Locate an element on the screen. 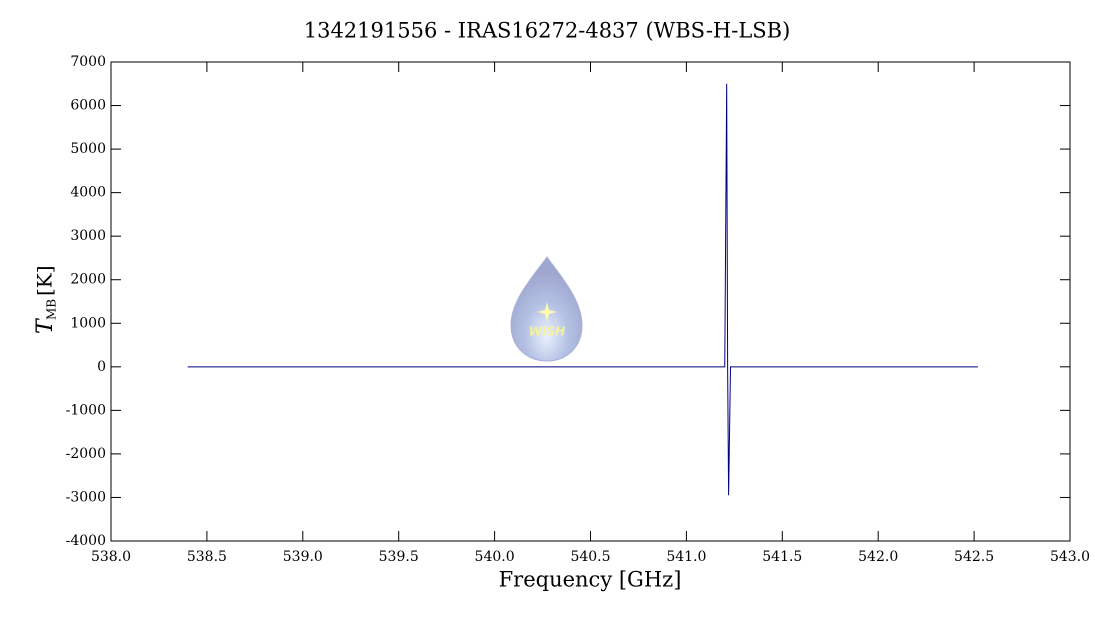  x-axis-label: Frequency [GHz] is located at coordinates (590, 580).